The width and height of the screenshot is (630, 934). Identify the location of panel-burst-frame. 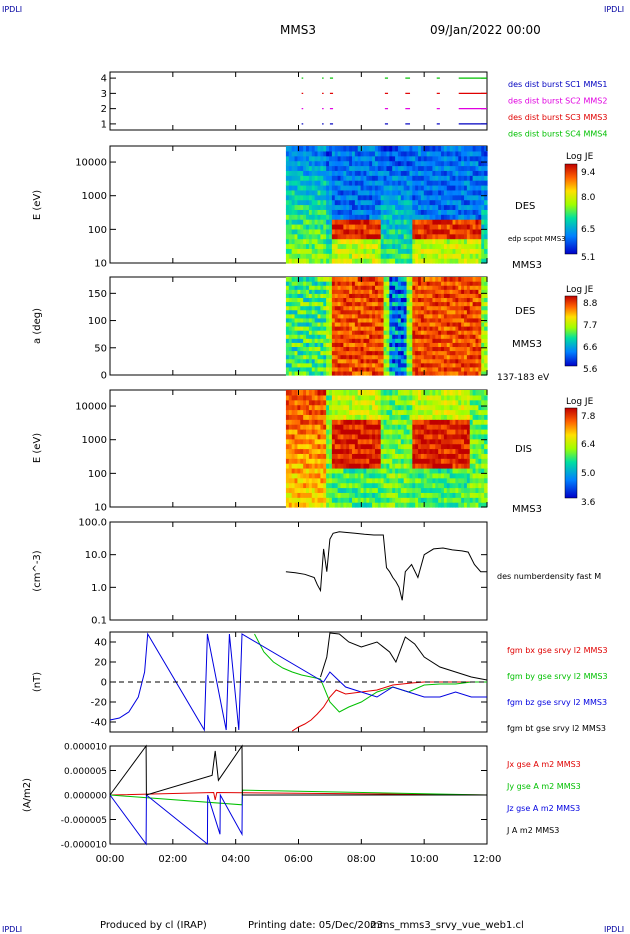
(298, 101).